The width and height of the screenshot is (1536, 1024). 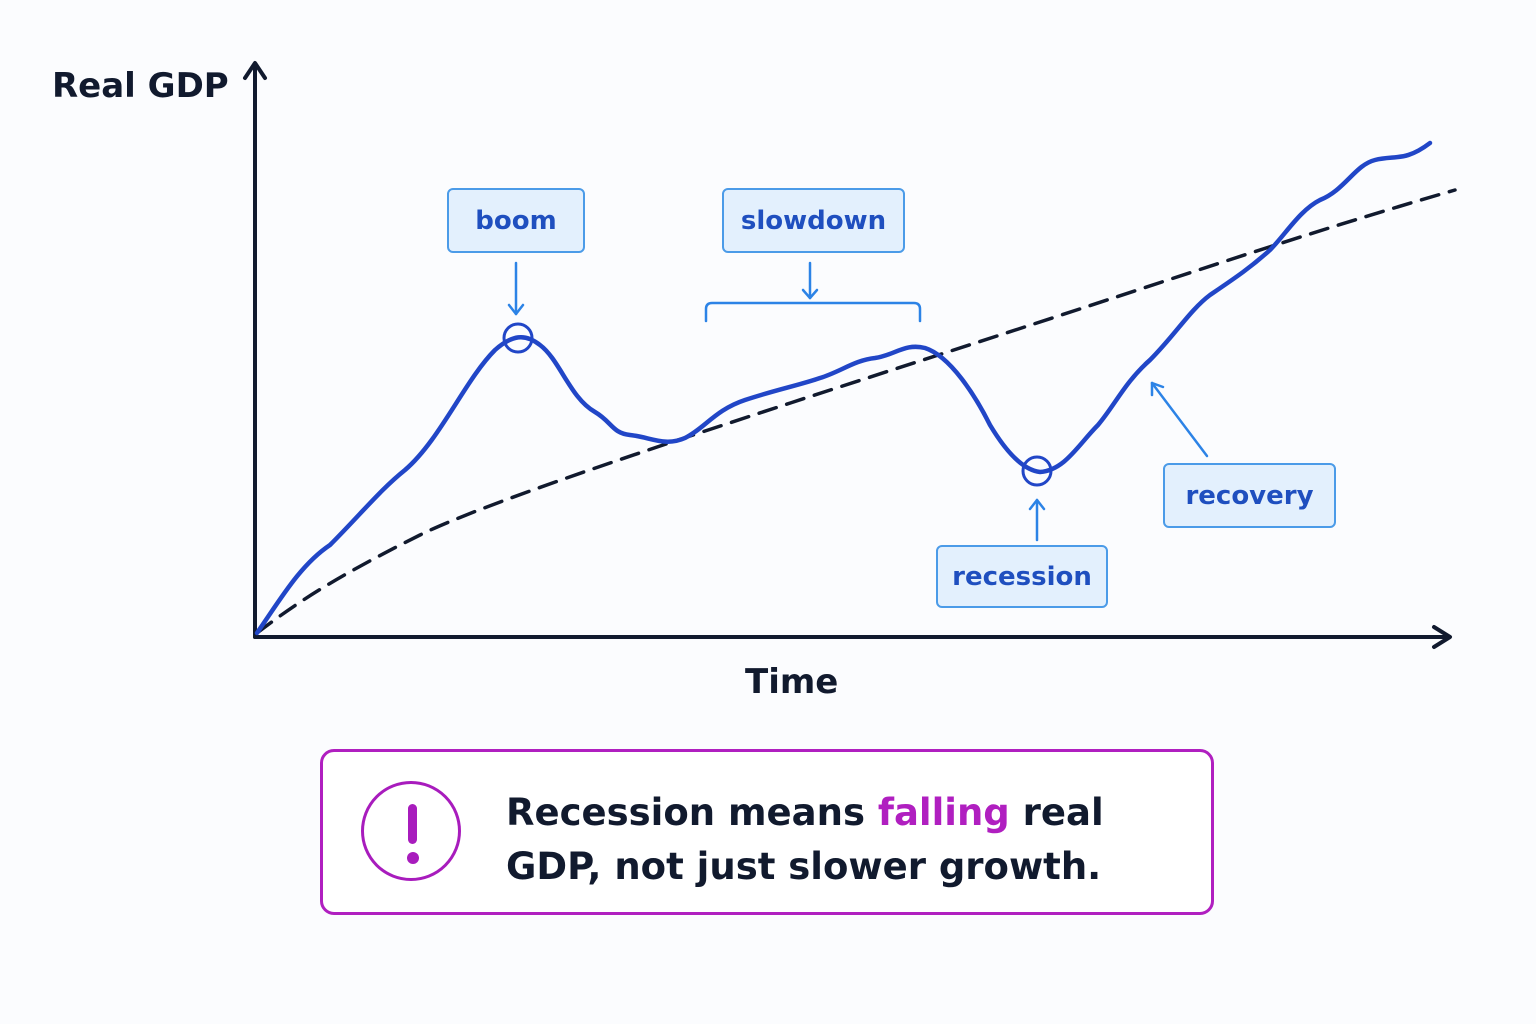 What do you see at coordinates (411, 831) in the screenshot?
I see `exclamation-icon` at bounding box center [411, 831].